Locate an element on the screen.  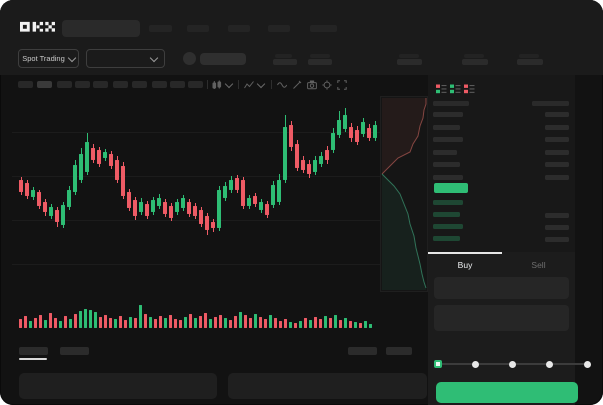
draw-icon is located at coordinates (297, 85).